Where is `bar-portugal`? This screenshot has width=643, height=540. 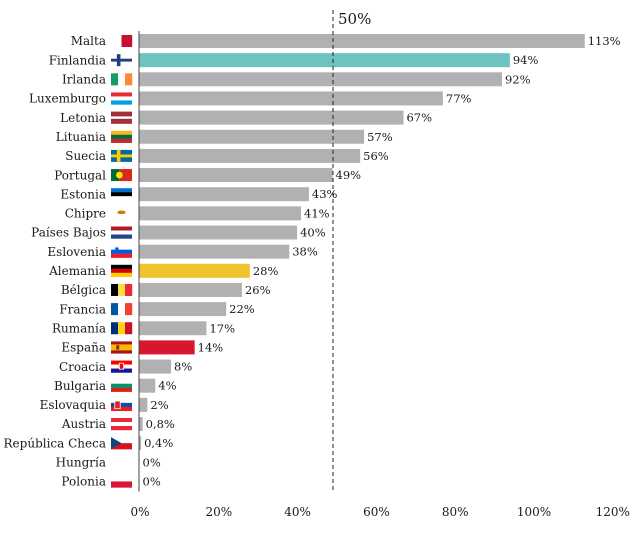
bar-portugal is located at coordinates (236, 175).